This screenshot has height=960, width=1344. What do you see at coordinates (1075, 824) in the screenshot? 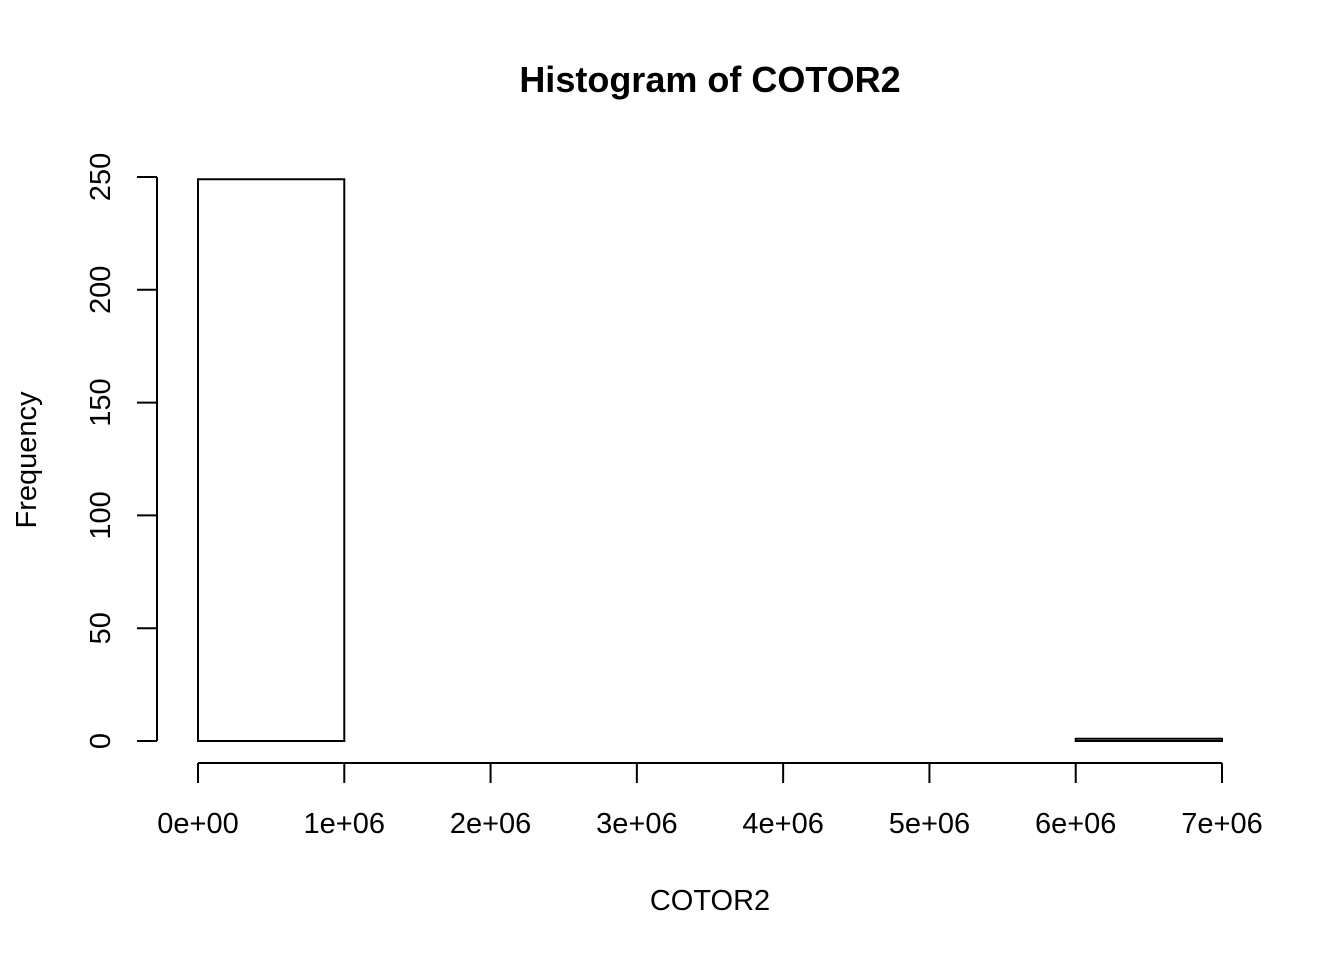
I see `x-tick-label-6: 6e+06` at bounding box center [1075, 824].